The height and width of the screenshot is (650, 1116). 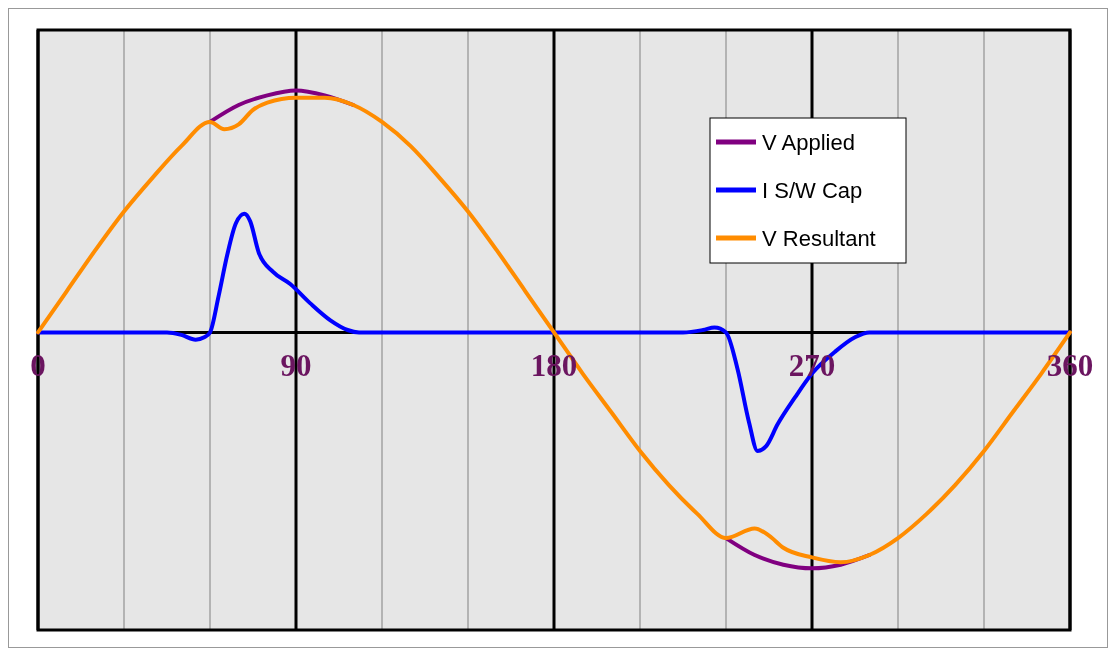 What do you see at coordinates (819, 238) in the screenshot?
I see `legend-label: V Resultant` at bounding box center [819, 238].